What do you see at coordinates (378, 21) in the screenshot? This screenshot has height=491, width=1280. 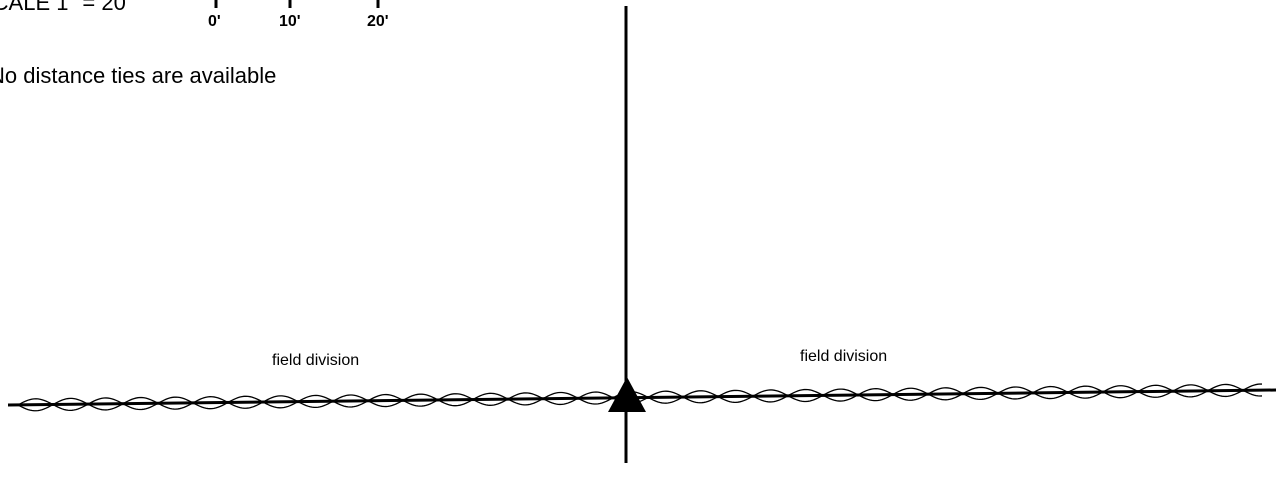 I see `scale-tick-label-20: 20'` at bounding box center [378, 21].